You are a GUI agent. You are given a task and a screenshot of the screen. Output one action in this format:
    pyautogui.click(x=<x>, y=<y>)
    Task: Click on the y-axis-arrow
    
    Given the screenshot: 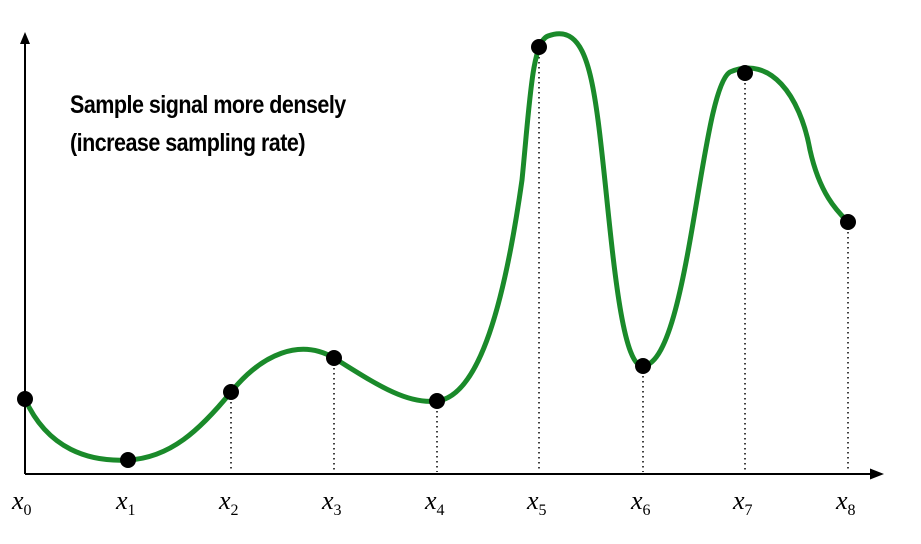 What is the action you would take?
    pyautogui.click(x=25, y=38)
    